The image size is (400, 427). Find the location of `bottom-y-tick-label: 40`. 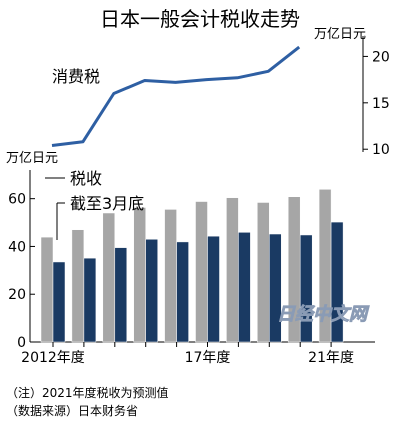

bottom-y-tick-label: 40 is located at coordinates (17, 247).